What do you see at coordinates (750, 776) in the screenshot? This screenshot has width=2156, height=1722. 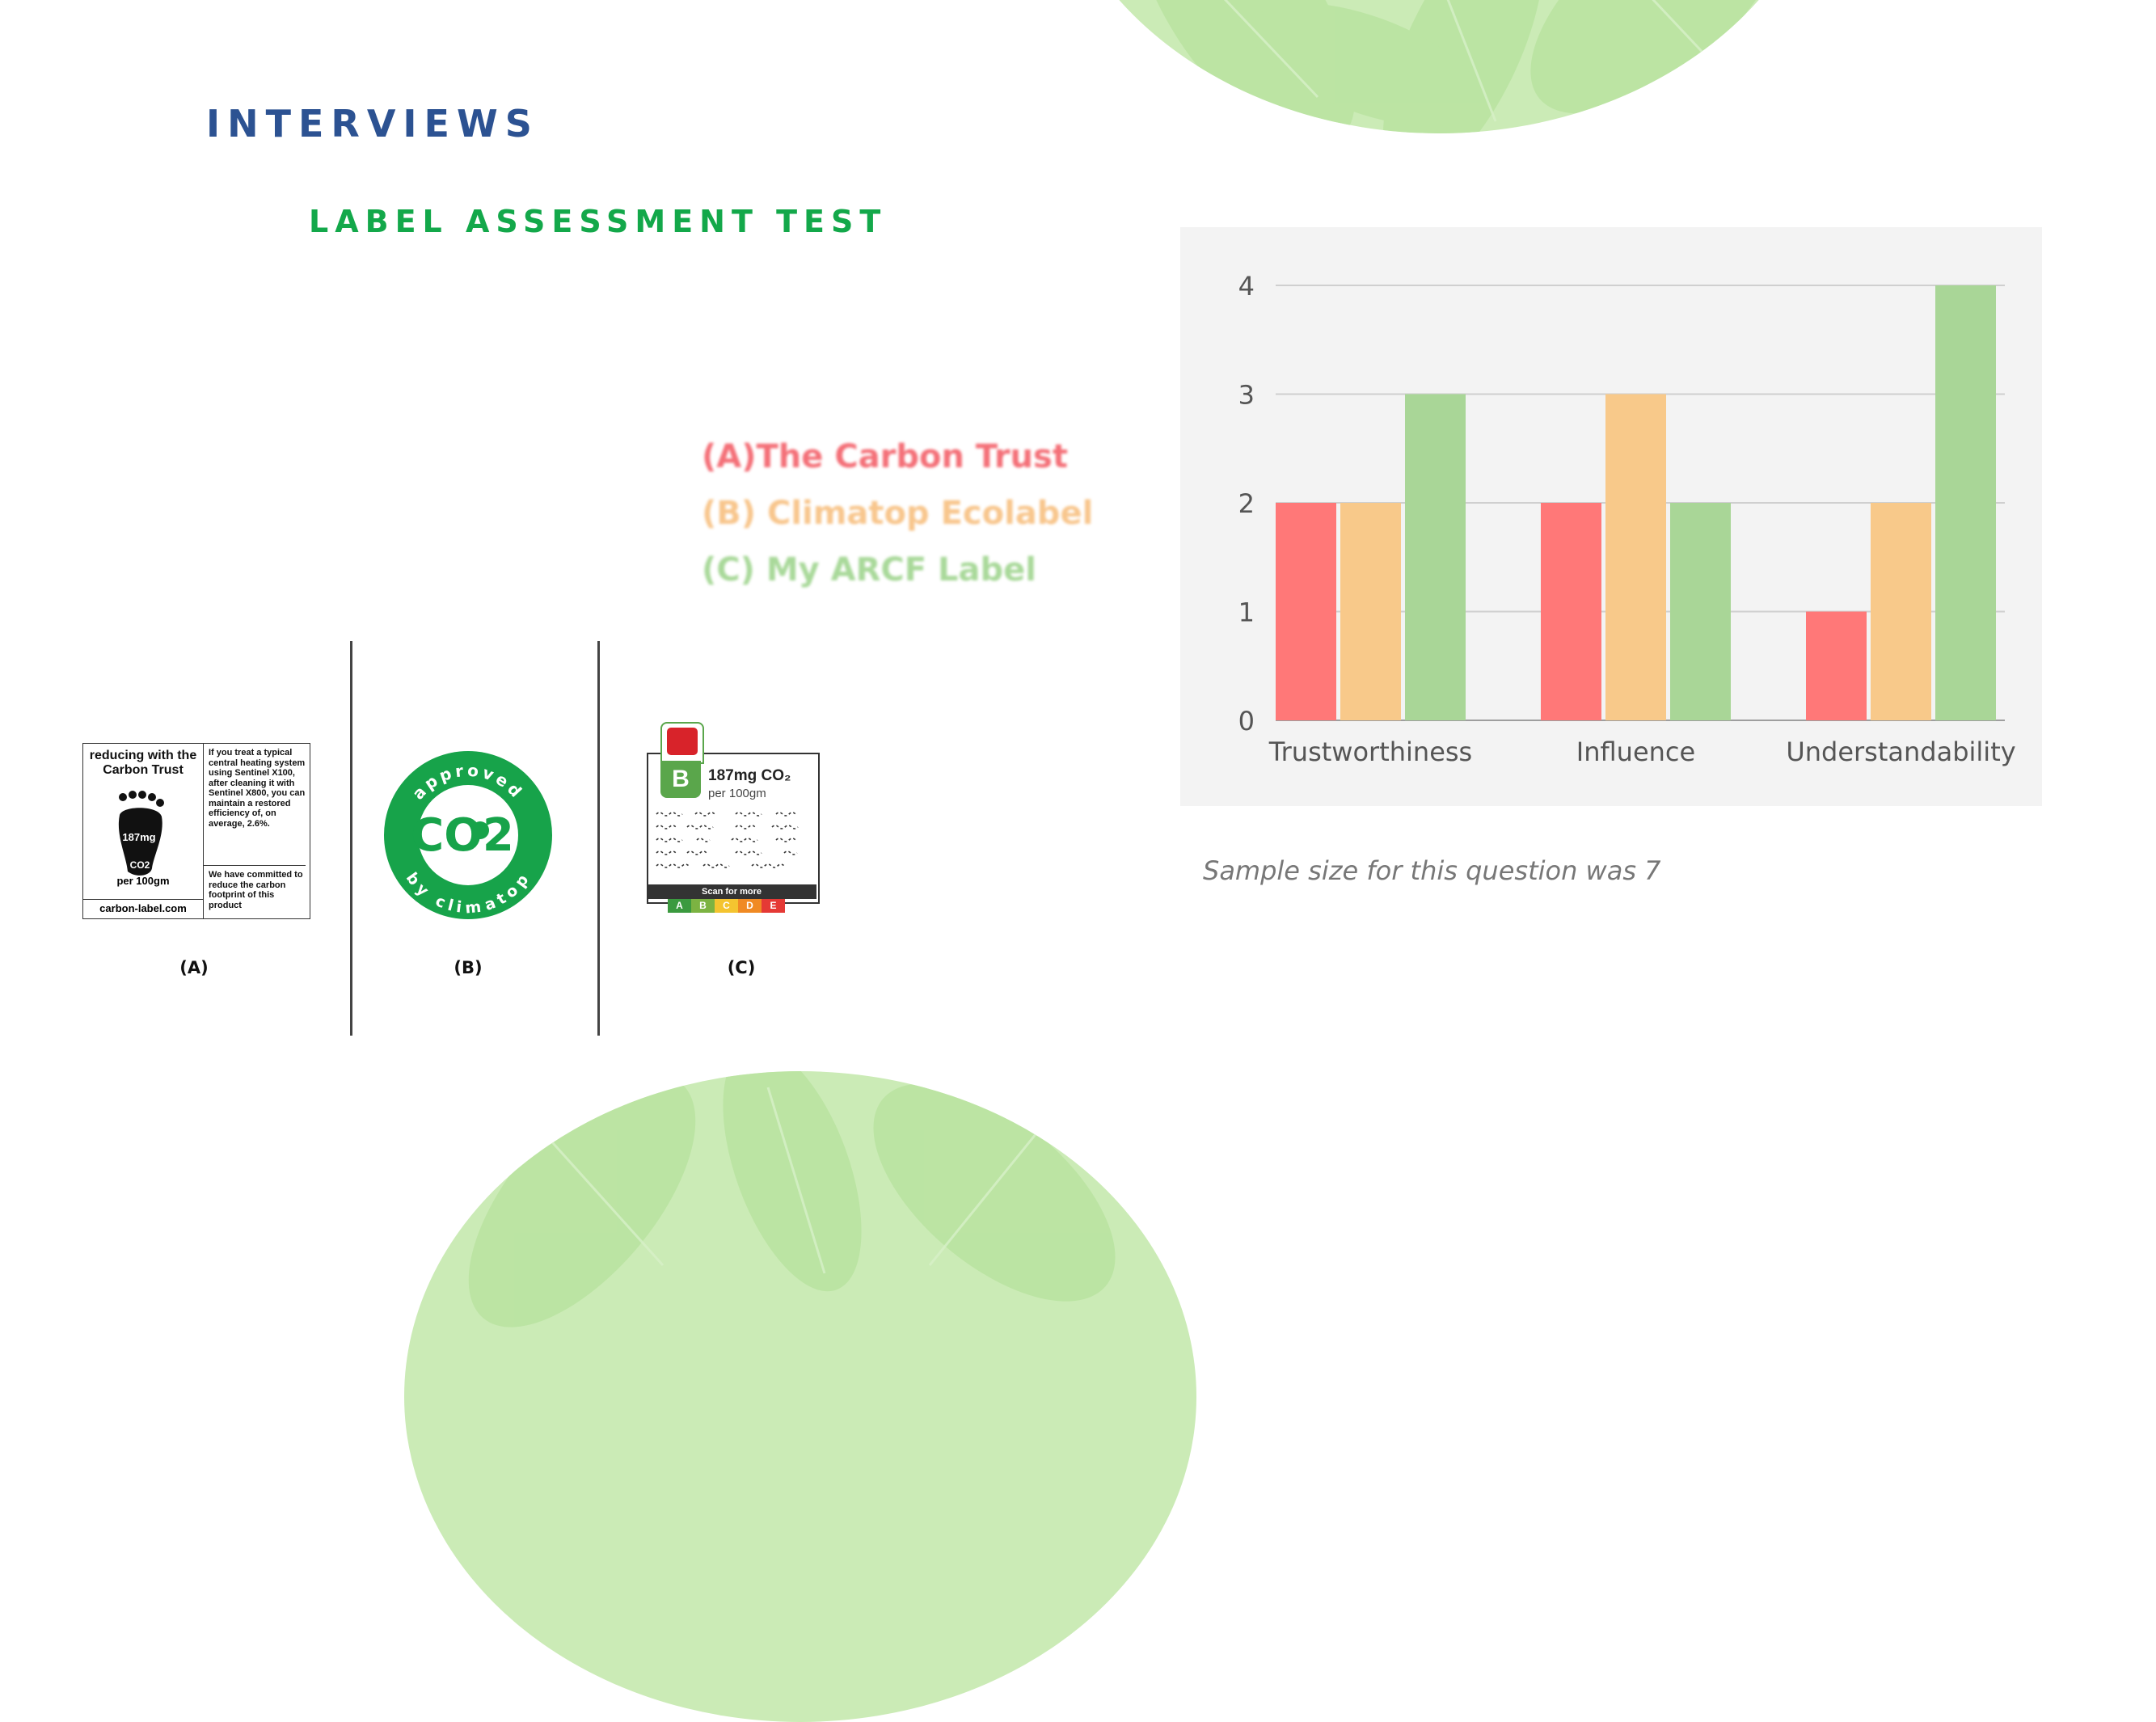 I see `arcf-co2: 187mg CO₂` at bounding box center [750, 776].